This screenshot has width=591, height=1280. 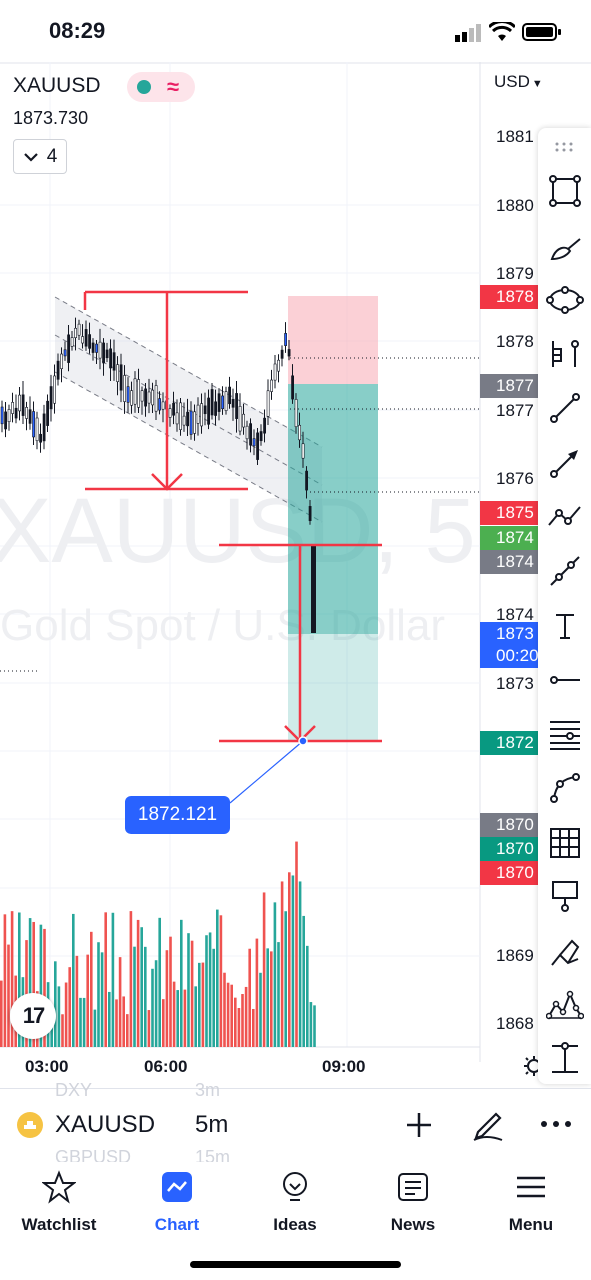 I want to click on tab-chart: Chart, so click(x=177, y=1202).